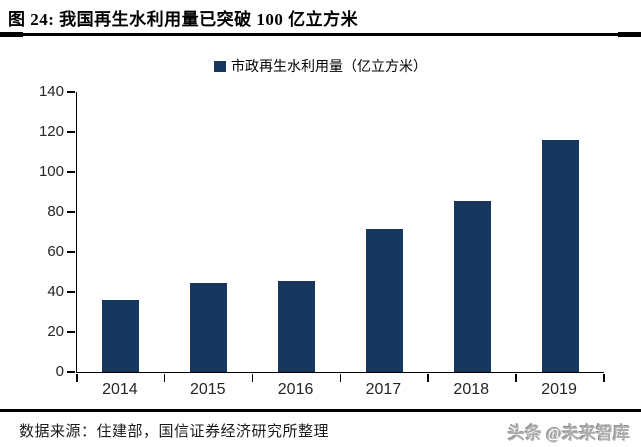 This screenshot has height=447, width=641. Describe the element at coordinates (472, 286) in the screenshot. I see `bar-2018` at that location.